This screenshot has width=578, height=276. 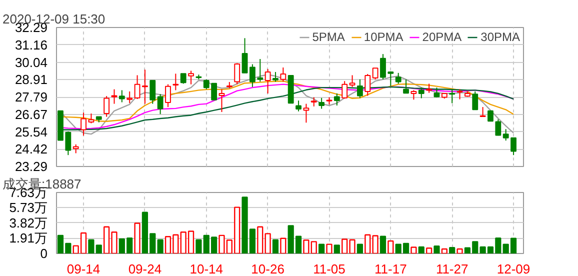 I want to click on legend-label: 5PMA, so click(x=328, y=37).